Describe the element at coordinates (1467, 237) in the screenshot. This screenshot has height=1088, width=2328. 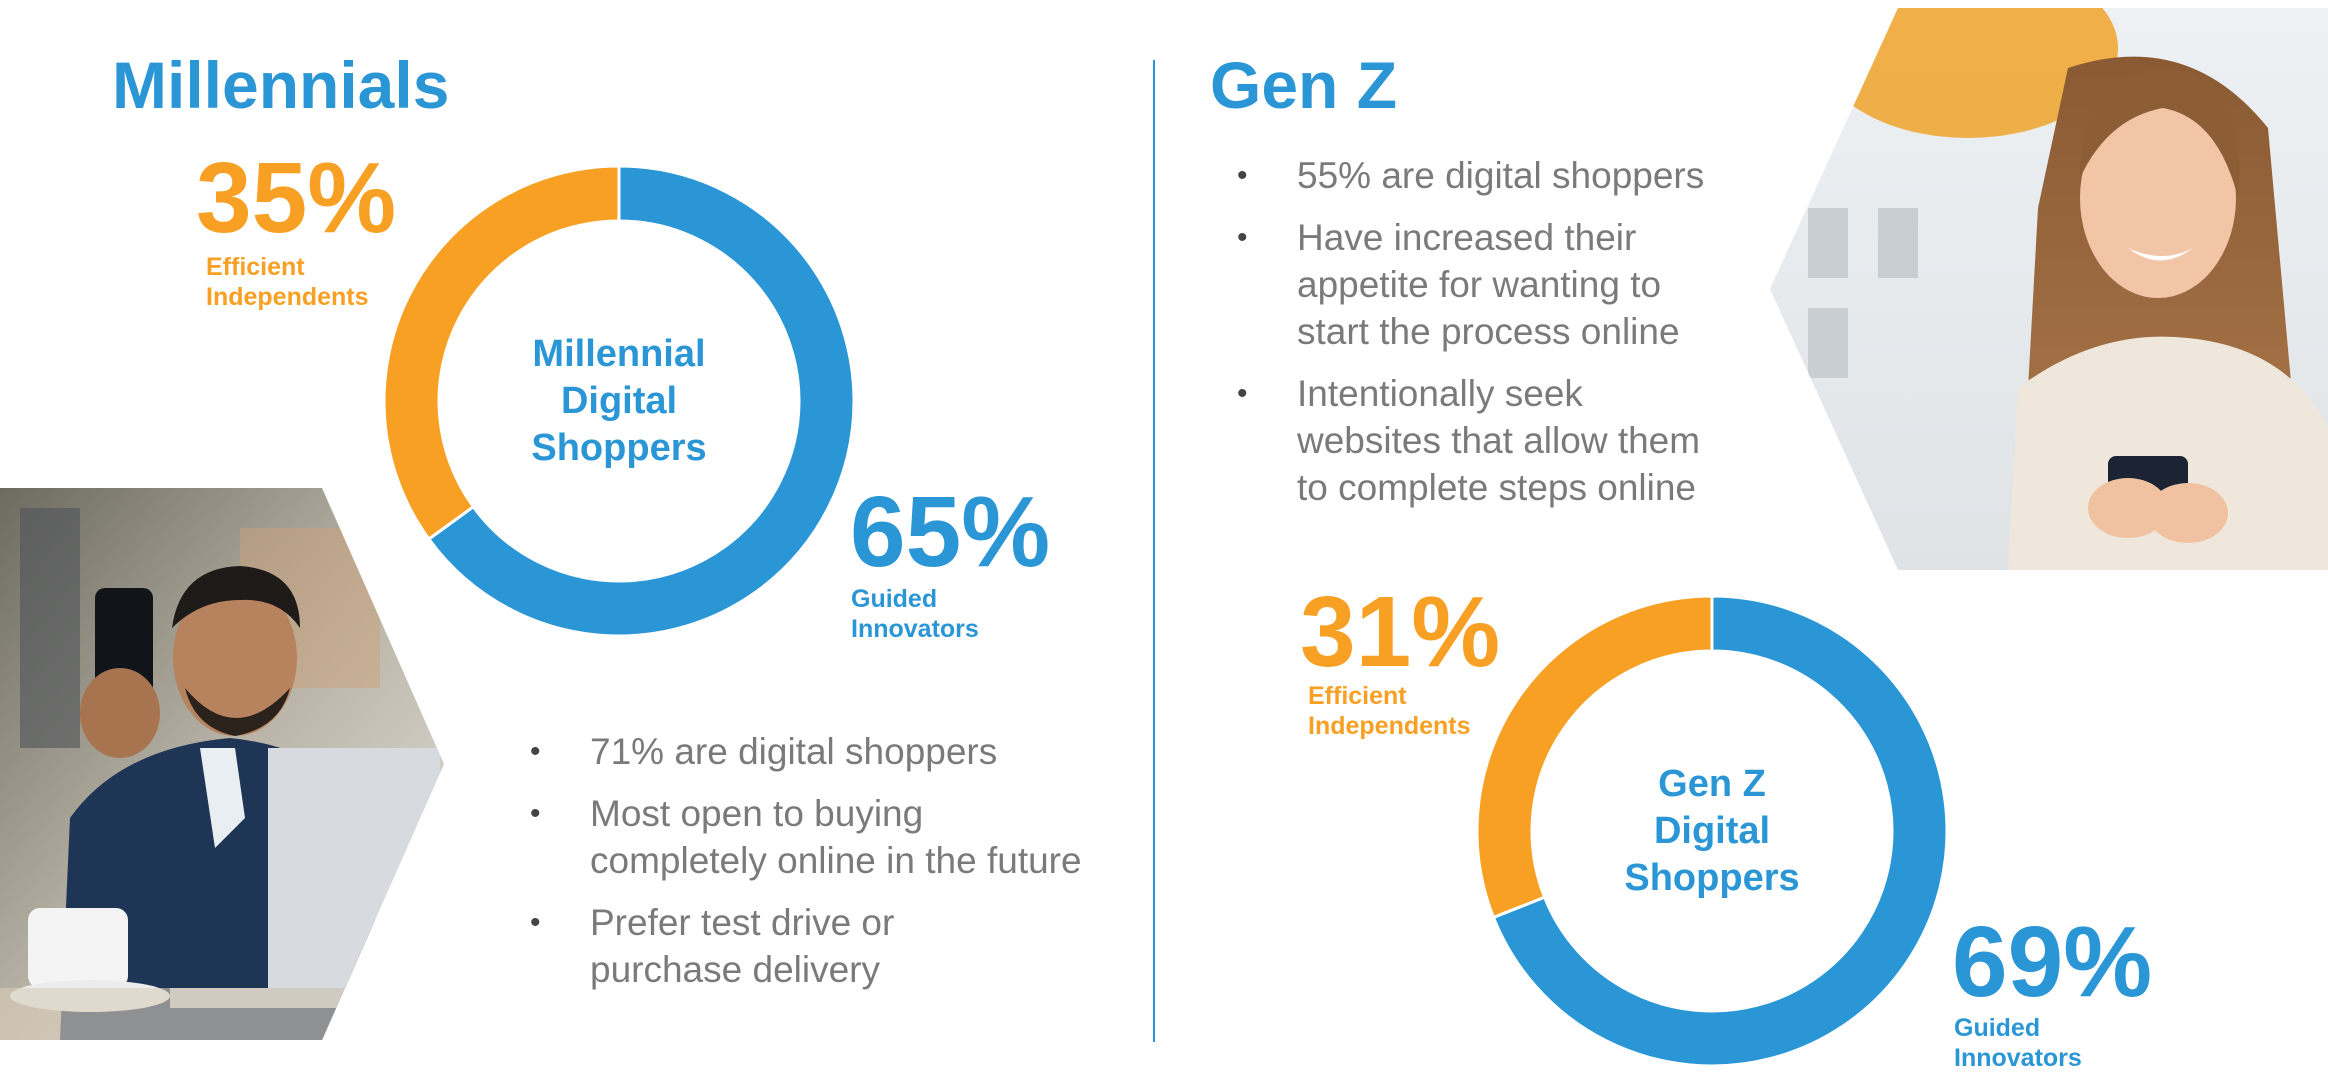
I see `bullet-line: Have increased their` at that location.